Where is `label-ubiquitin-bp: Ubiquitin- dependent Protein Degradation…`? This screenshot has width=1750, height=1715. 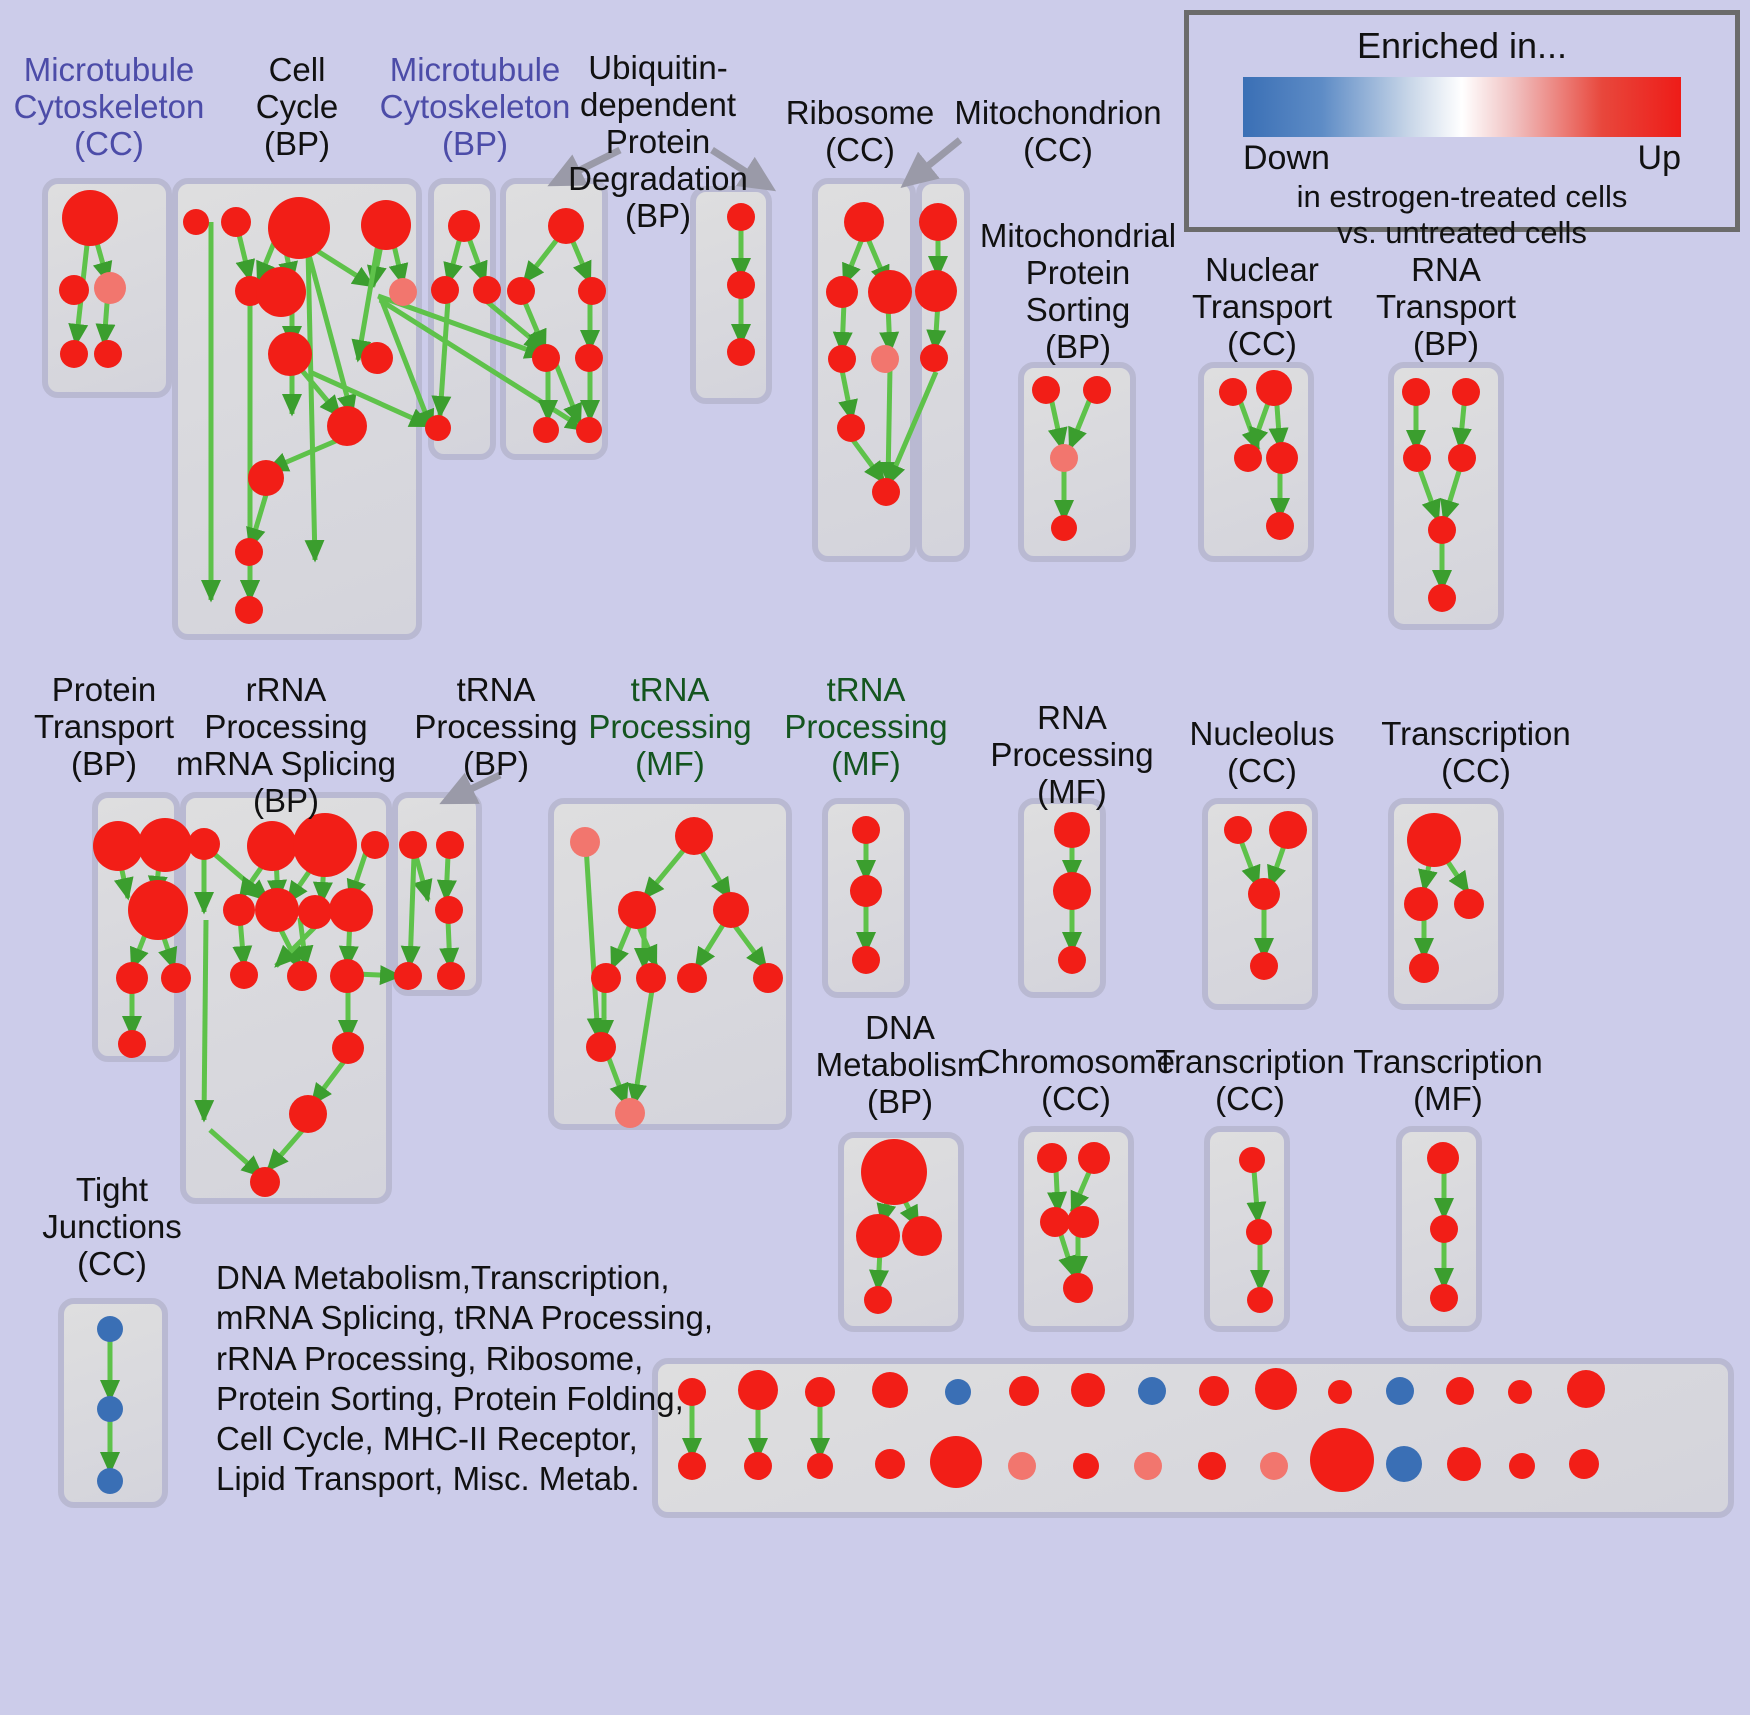 label-ubiquitin-bp: Ubiquitin- dependent Protein Degradation… is located at coordinates (658, 141).